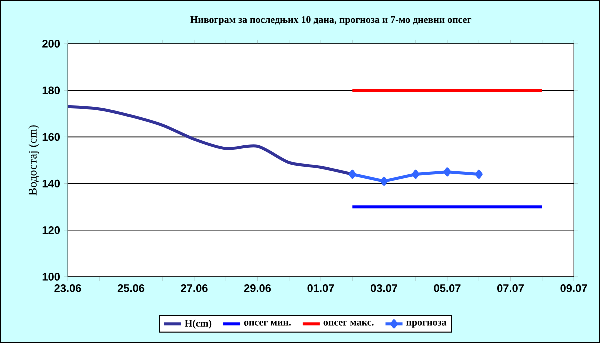  I want to click on y-tick-label: 140, so click(51, 184).